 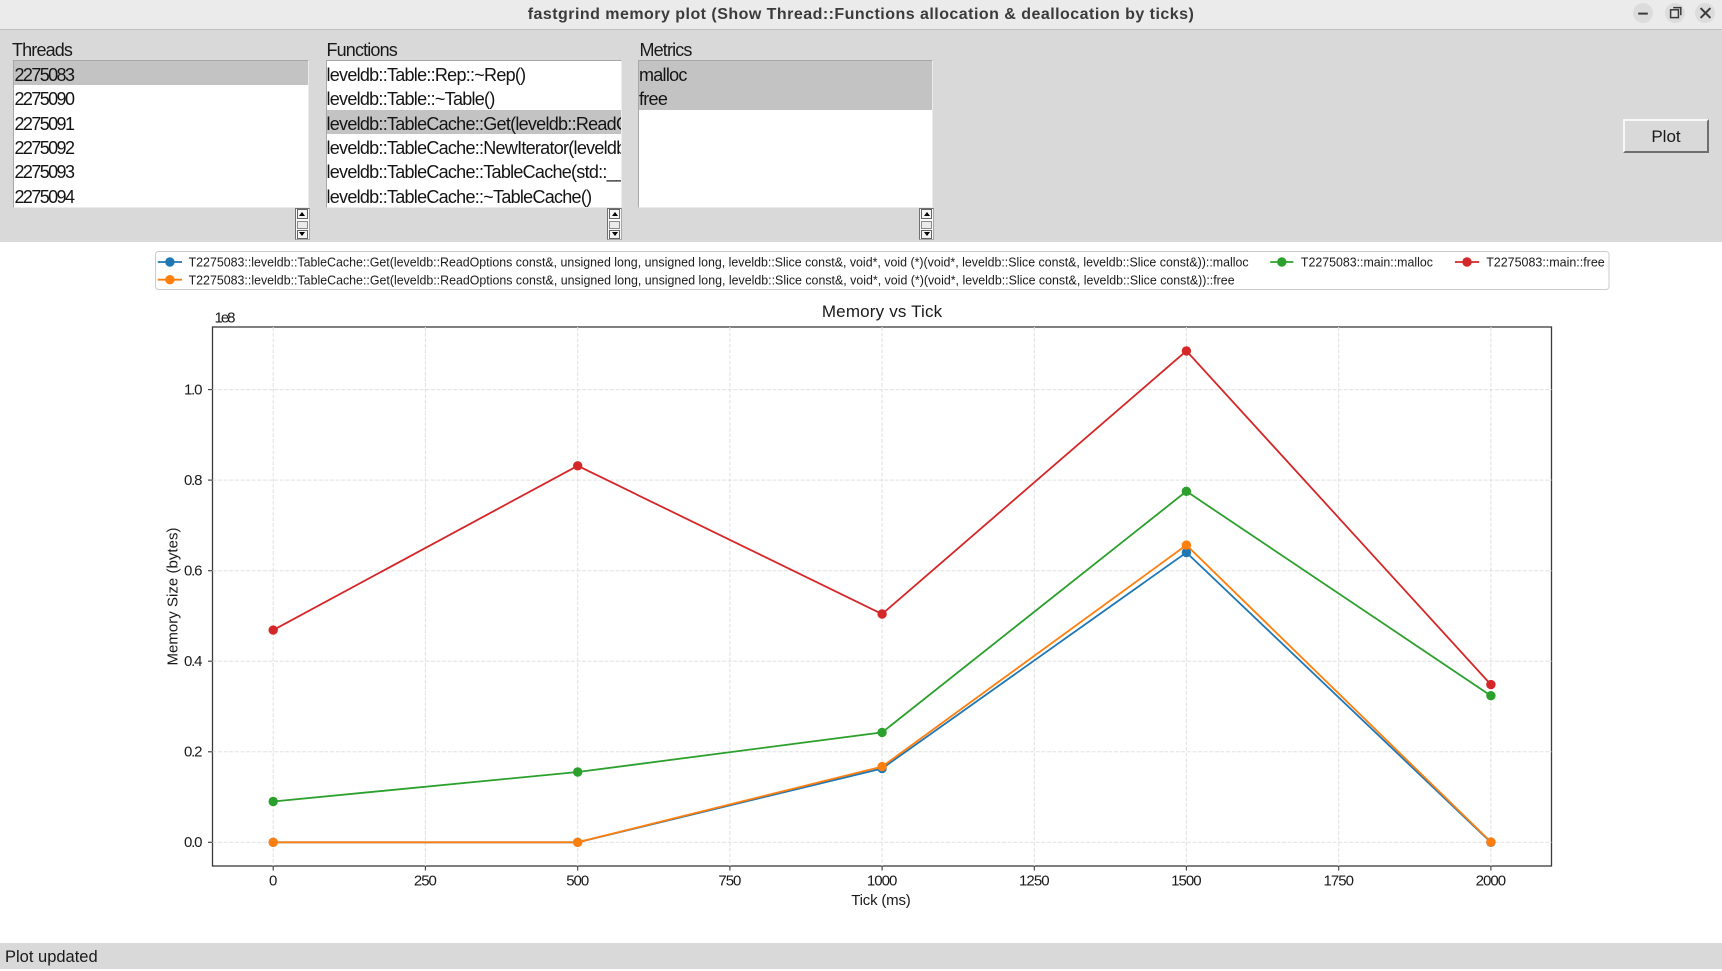 What do you see at coordinates (425, 881) in the screenshot?
I see `svg-text: 250` at bounding box center [425, 881].